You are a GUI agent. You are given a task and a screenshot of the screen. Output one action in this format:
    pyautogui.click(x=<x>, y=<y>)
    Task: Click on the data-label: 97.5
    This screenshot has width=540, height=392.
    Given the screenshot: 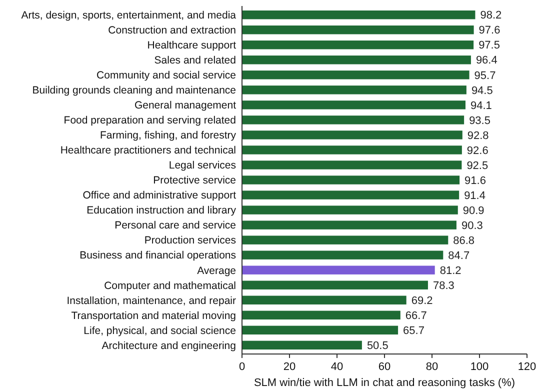 What is the action you would take?
    pyautogui.click(x=489, y=46)
    